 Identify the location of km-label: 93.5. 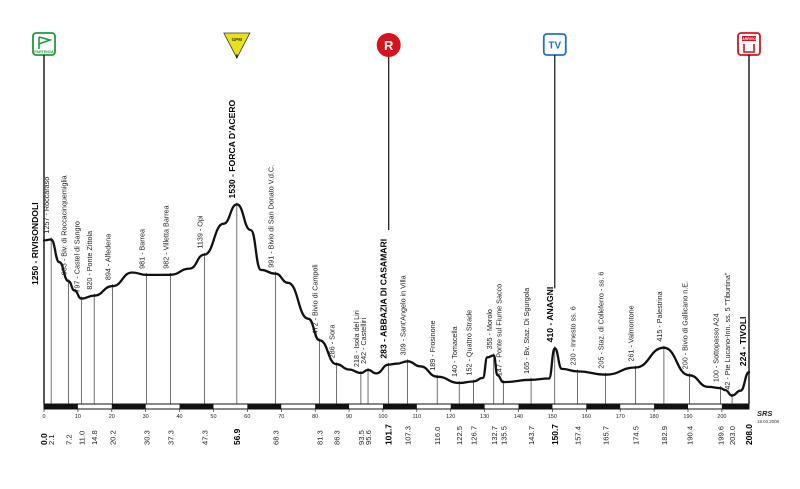
(361, 437).